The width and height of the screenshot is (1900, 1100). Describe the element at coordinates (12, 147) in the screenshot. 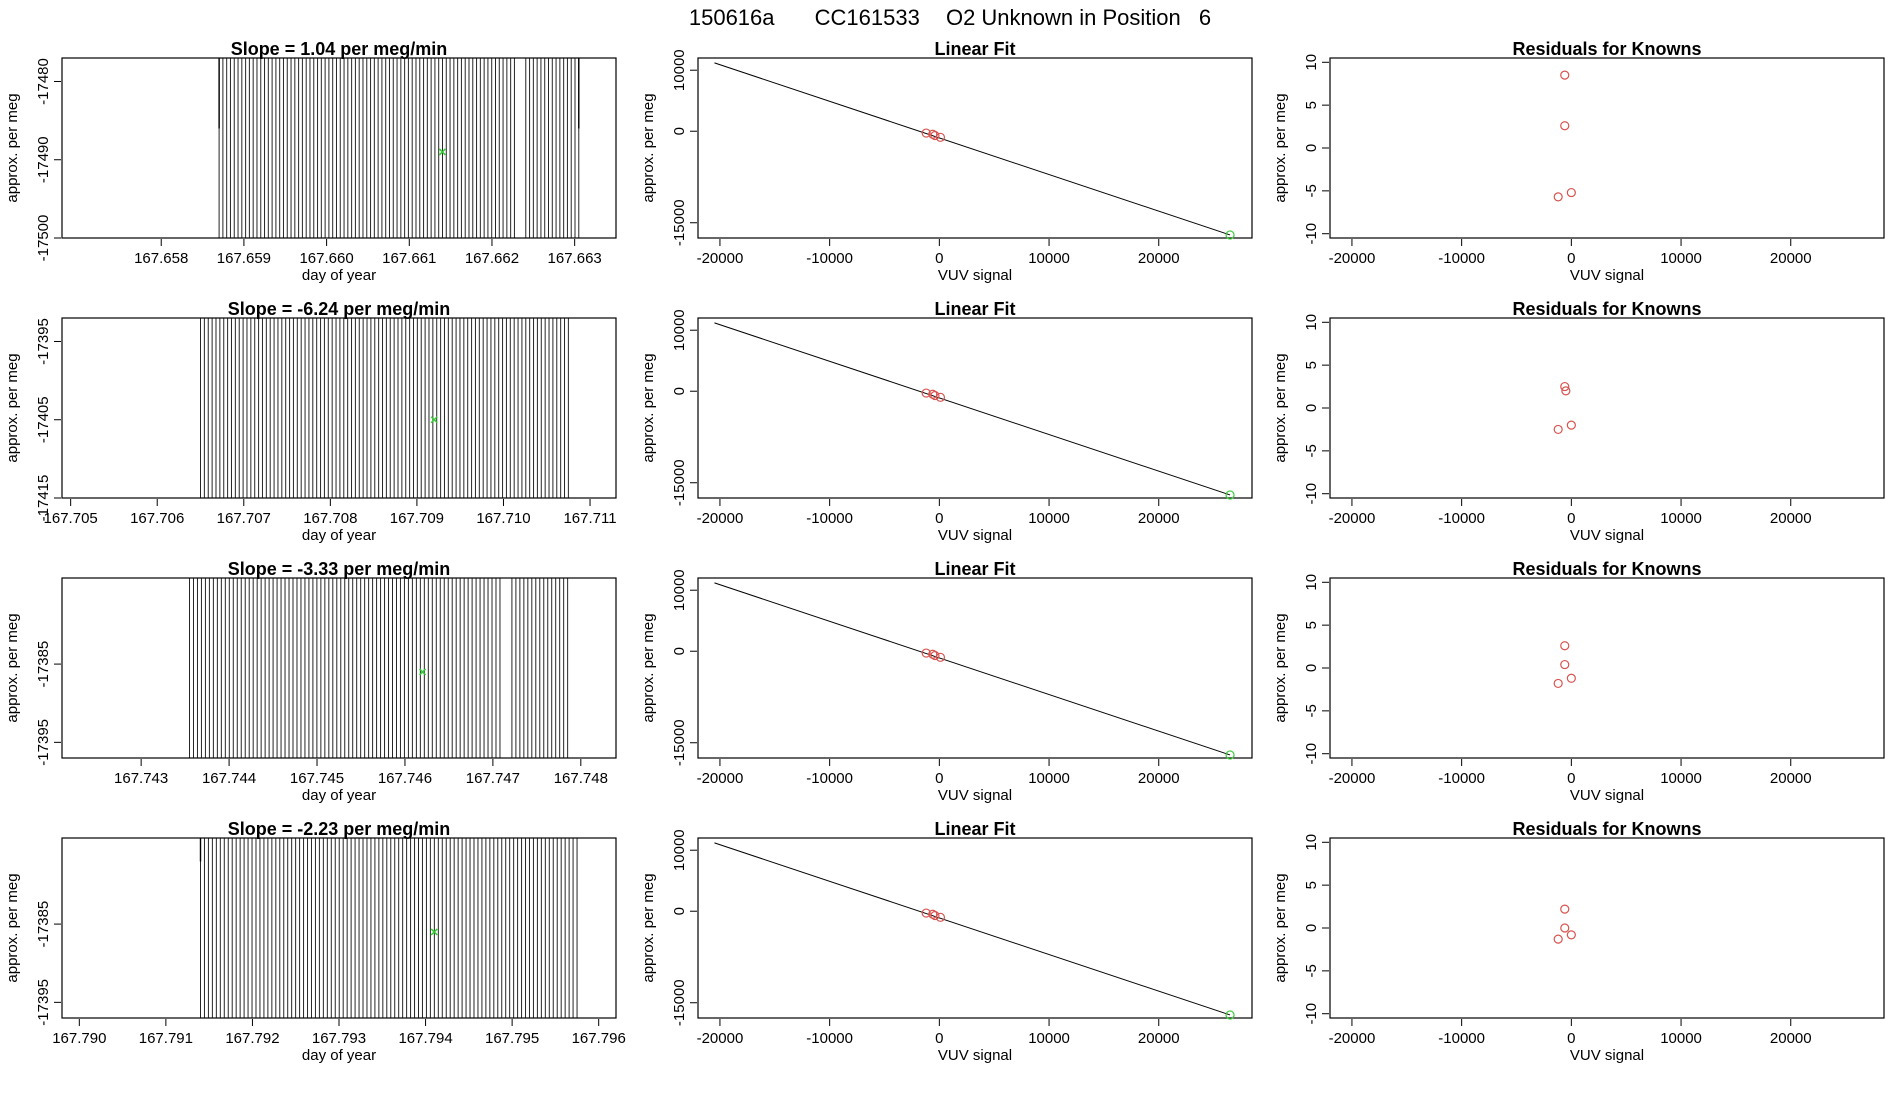

I see `row1-timeseries-y-axis-label: approx. per meg` at that location.